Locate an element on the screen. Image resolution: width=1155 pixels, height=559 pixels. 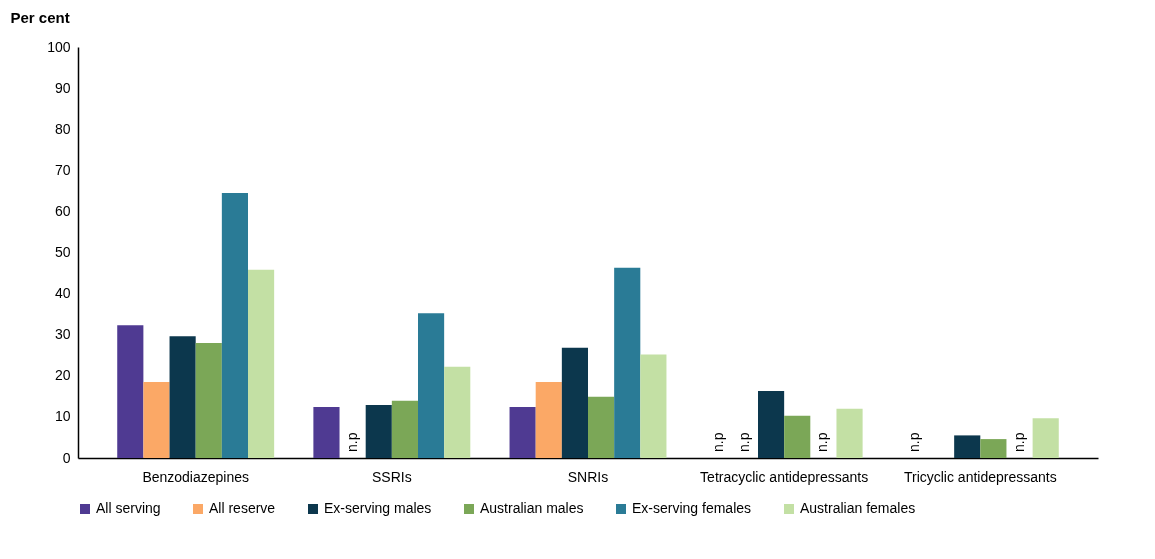
x-tick-label: Tetracyclic antidepressants is located at coordinates (784, 476).